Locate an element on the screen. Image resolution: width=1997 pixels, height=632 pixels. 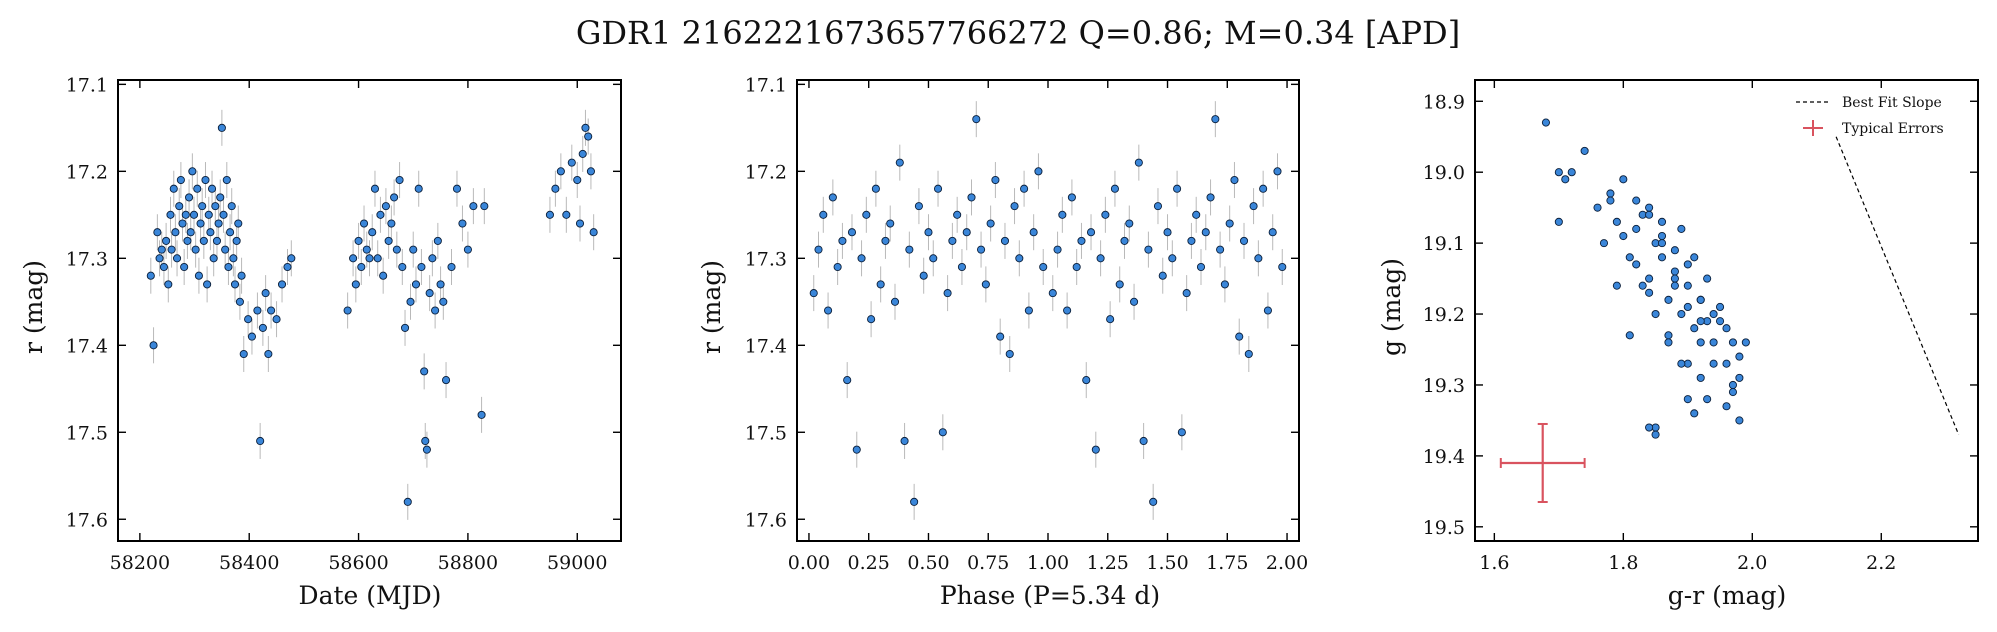
cm-x-tick-label: 2.0 is located at coordinates (1752, 563).